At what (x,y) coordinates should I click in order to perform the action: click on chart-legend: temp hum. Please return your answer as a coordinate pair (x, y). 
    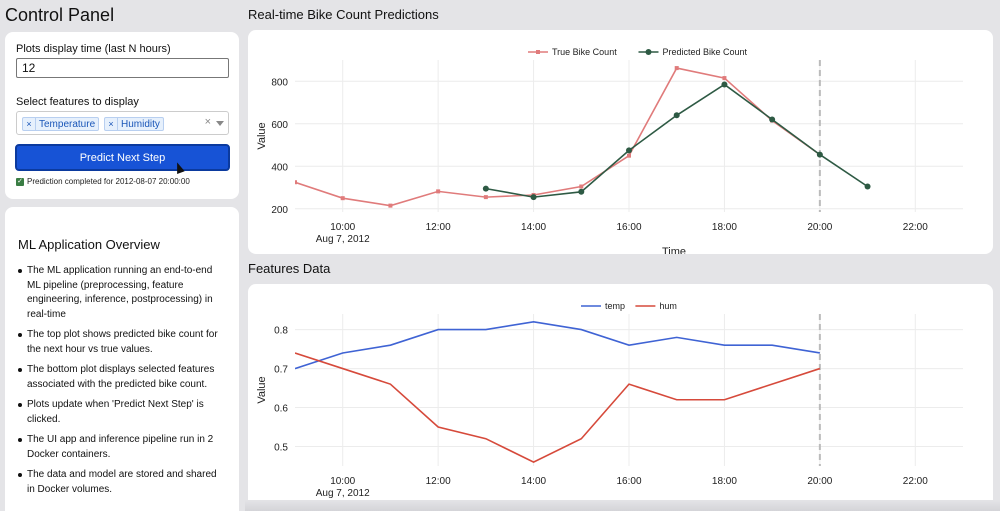
    Looking at the image, I should click on (629, 306).